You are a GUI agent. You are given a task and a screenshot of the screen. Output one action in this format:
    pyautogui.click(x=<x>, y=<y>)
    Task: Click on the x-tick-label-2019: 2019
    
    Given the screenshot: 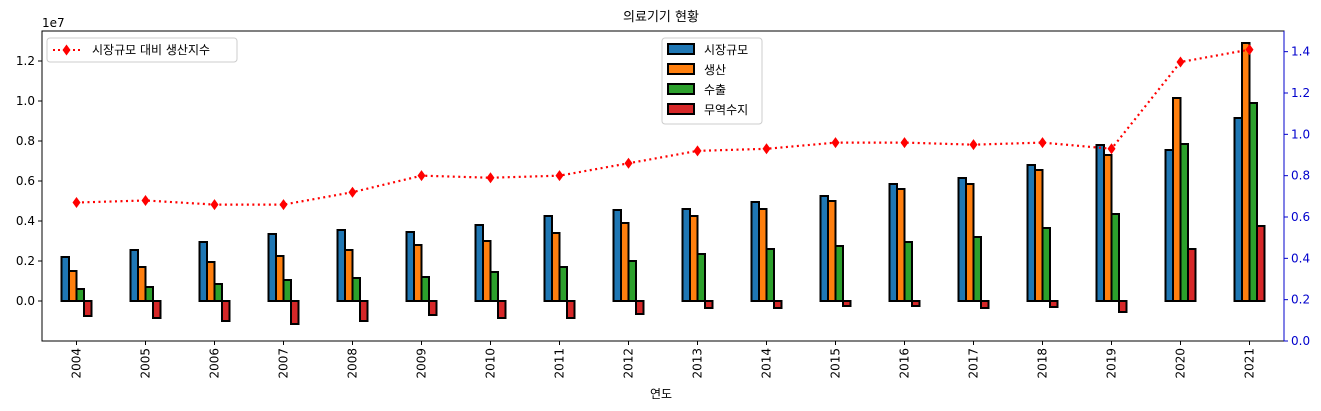 What is the action you would take?
    pyautogui.click(x=1112, y=363)
    